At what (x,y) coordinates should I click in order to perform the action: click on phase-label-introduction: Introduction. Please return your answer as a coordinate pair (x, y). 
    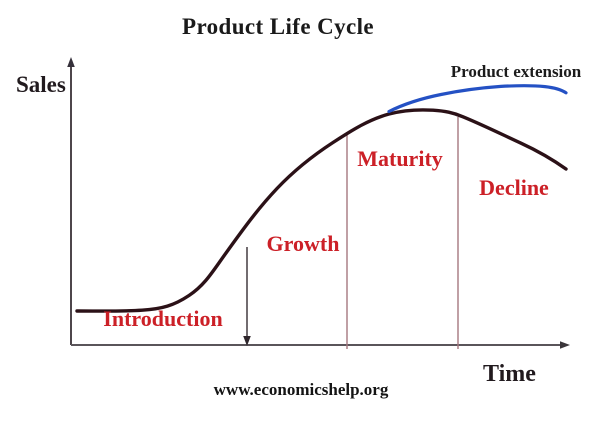
    Looking at the image, I should click on (163, 318).